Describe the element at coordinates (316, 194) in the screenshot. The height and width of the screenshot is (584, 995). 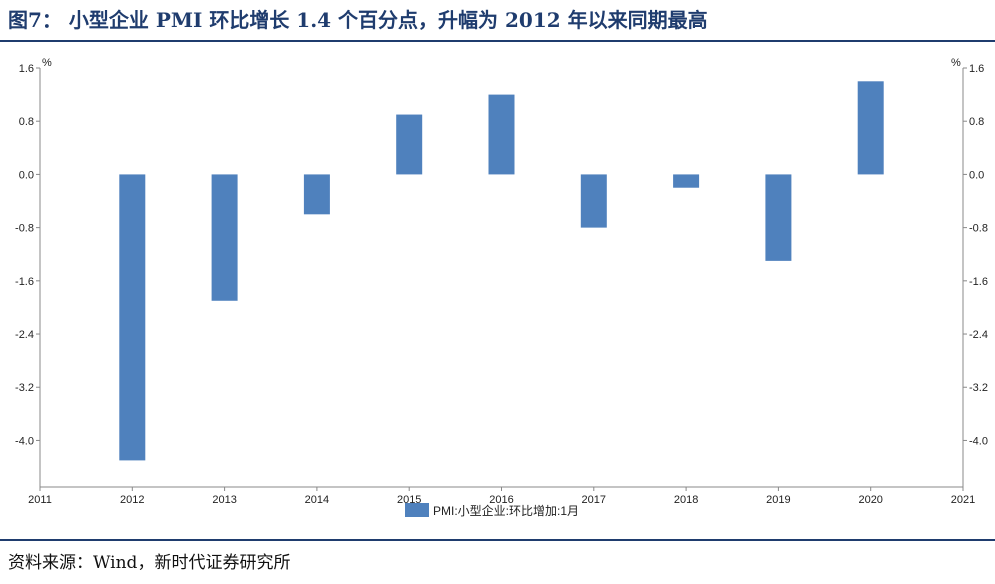
I see `bar-2014` at that location.